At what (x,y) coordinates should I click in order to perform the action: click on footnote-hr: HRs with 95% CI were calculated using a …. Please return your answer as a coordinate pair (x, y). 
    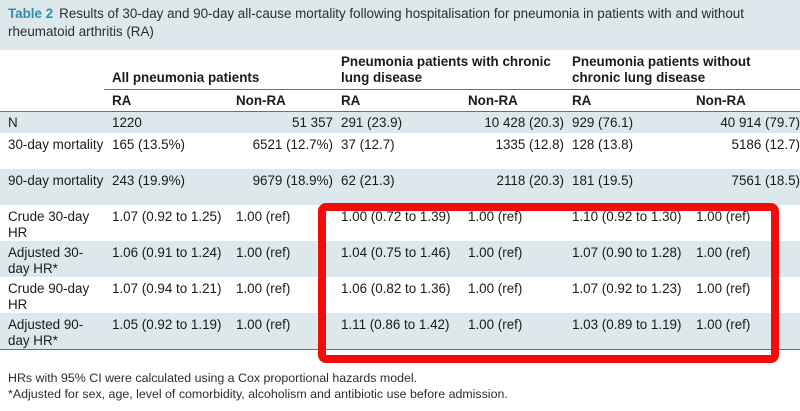
    Looking at the image, I should click on (213, 378).